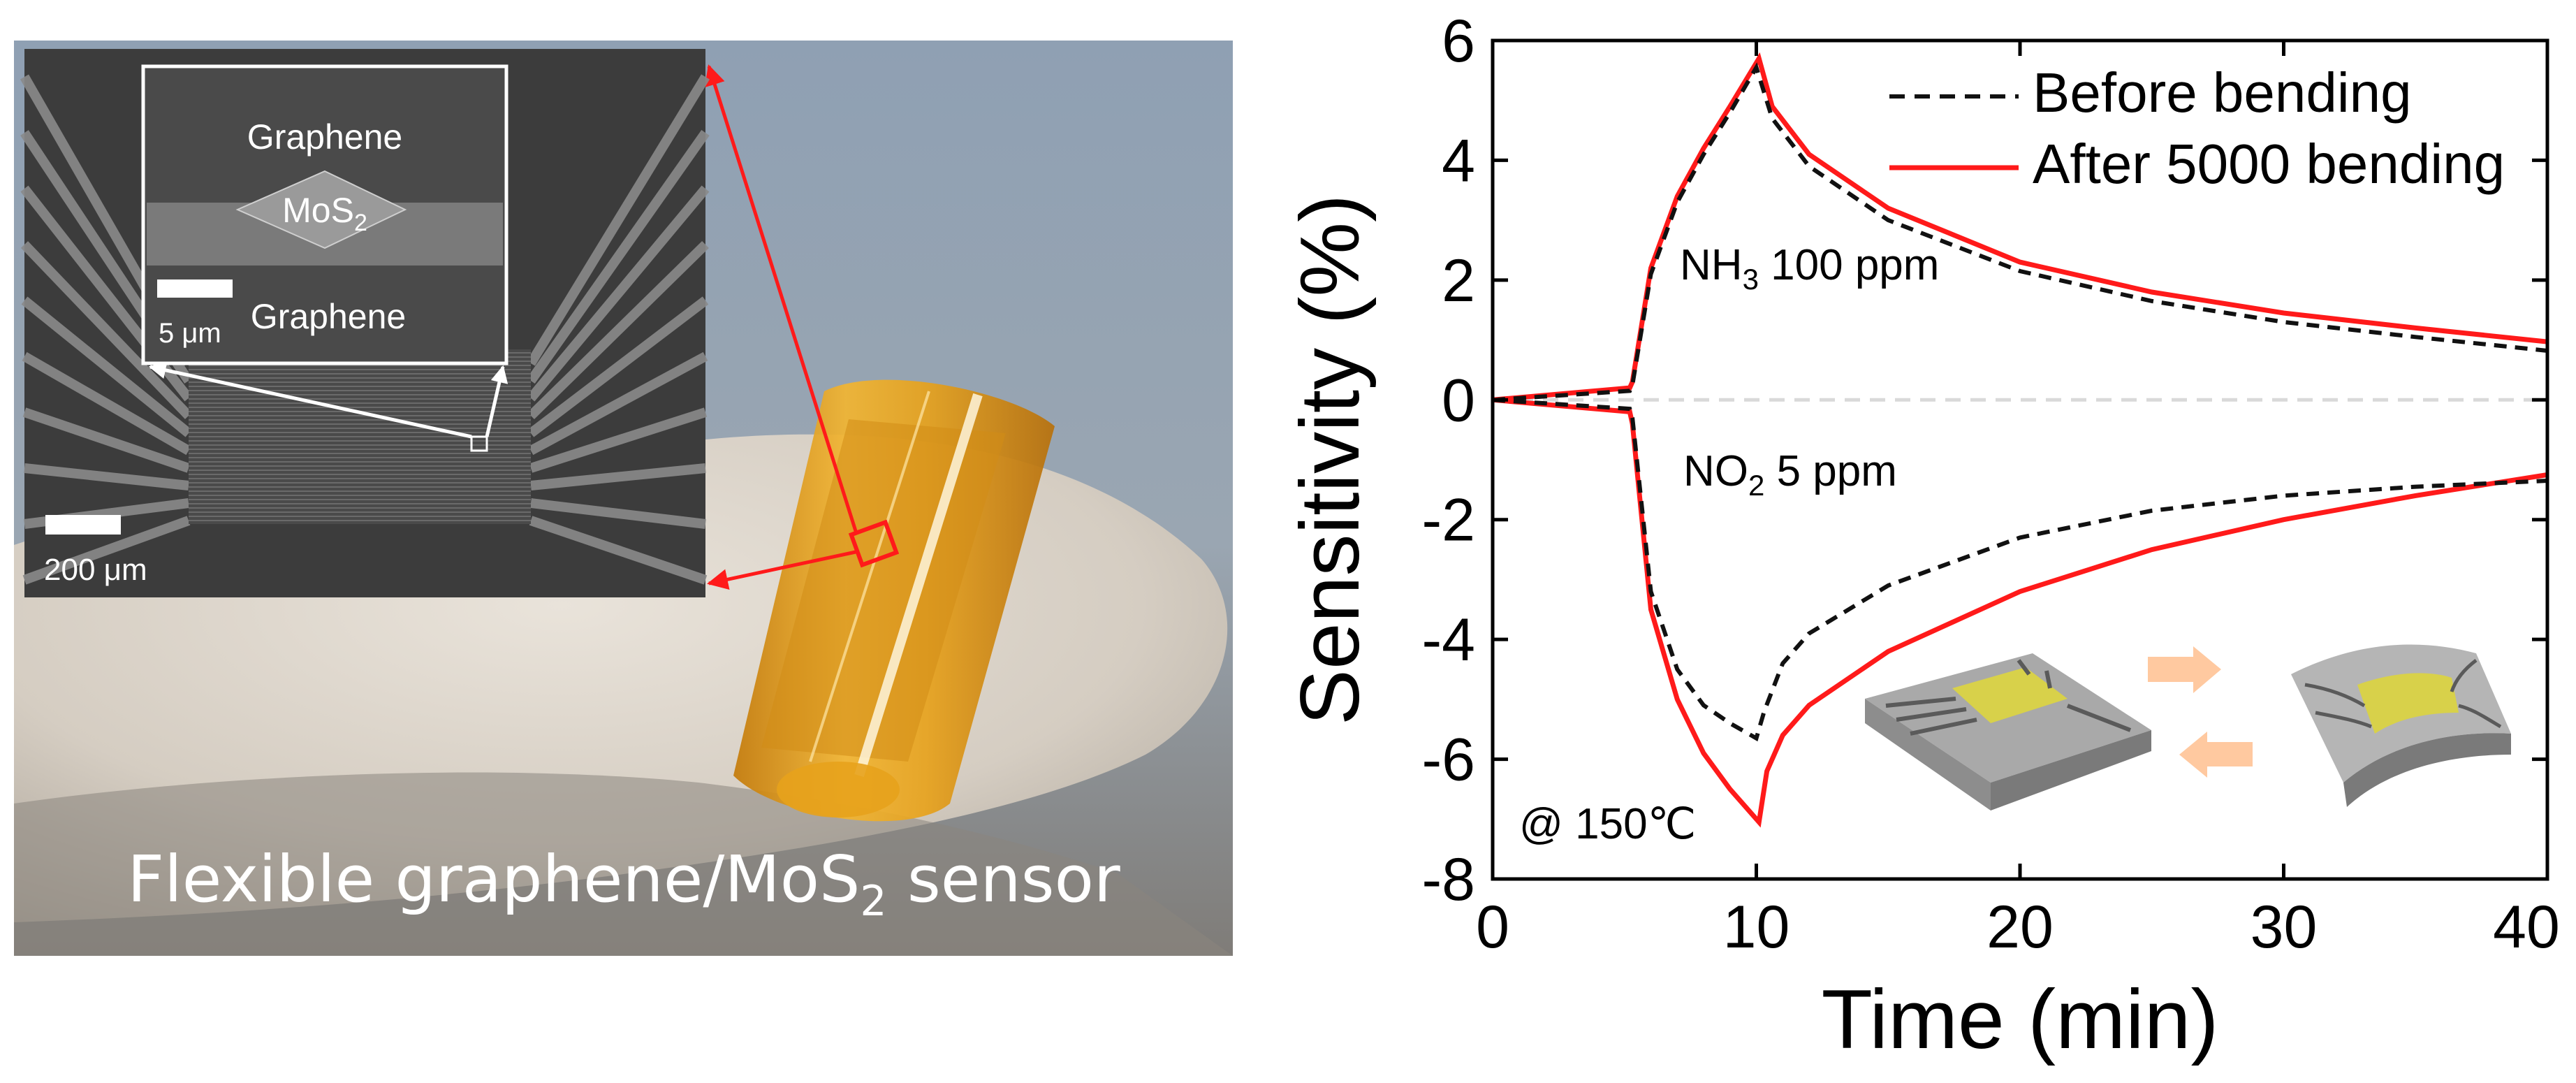 This screenshot has height=1083, width=2576. I want to click on y-tick-label: -4, so click(1449, 640).